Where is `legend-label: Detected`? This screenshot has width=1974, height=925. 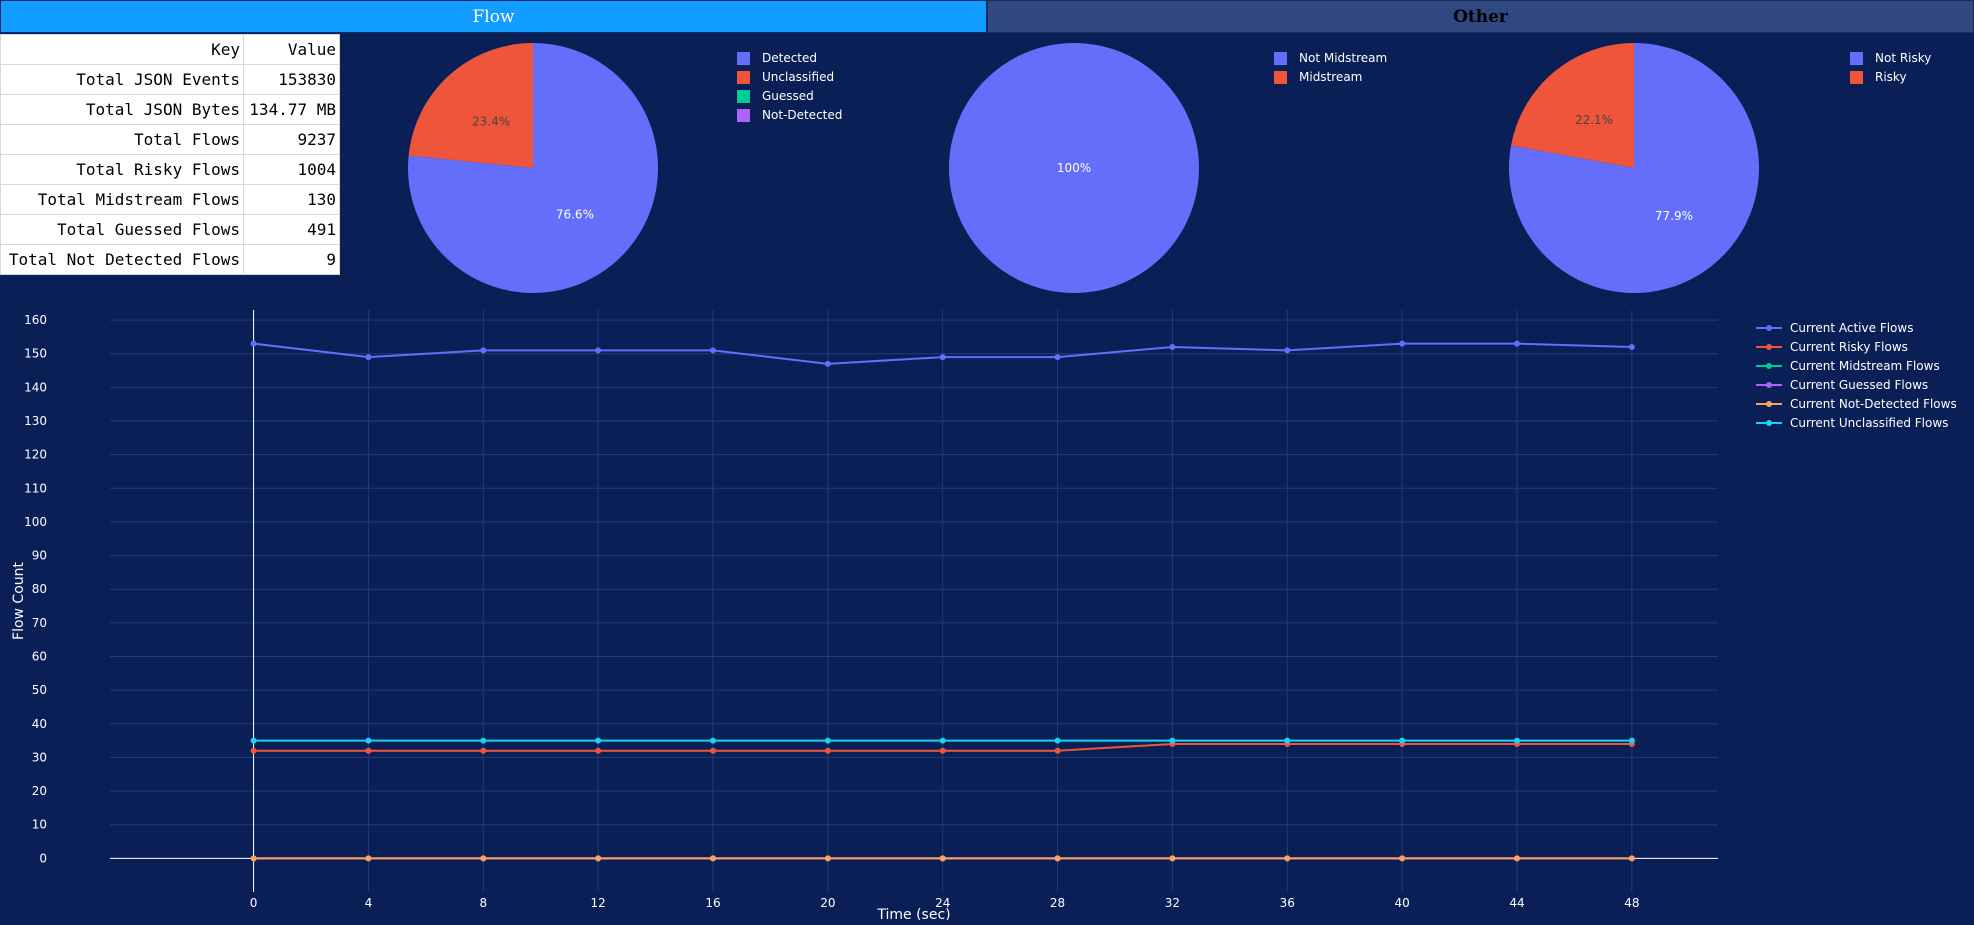 legend-label: Detected is located at coordinates (789, 58).